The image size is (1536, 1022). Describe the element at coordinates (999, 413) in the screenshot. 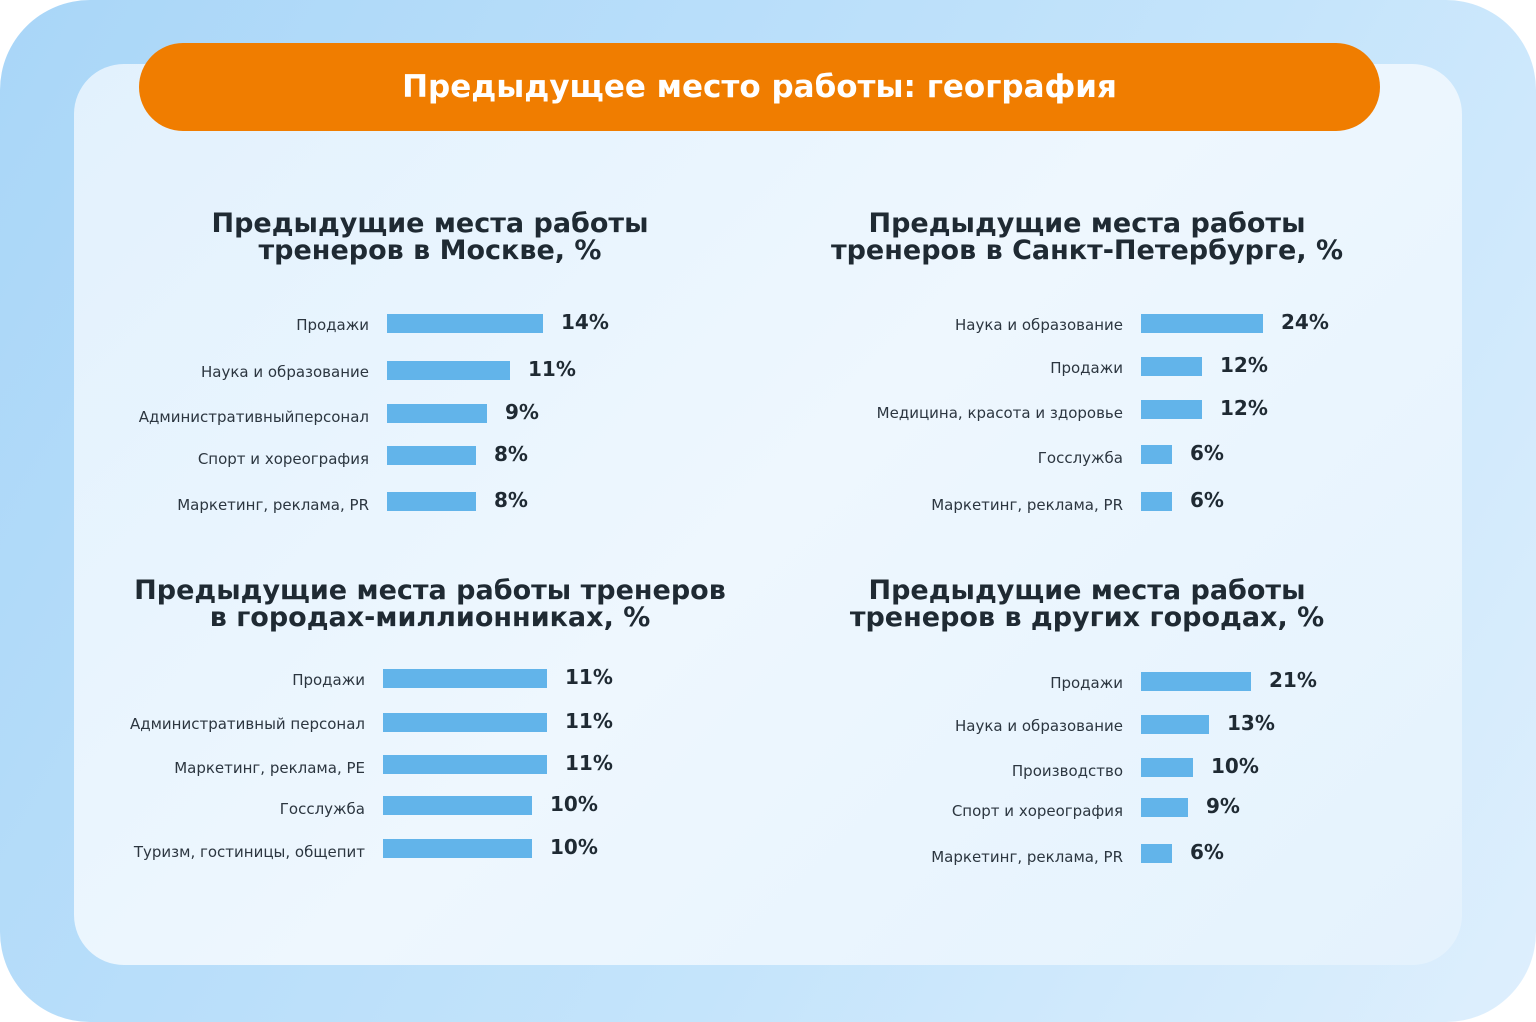

I see `category-label: Медицина, красота и здоровье` at that location.